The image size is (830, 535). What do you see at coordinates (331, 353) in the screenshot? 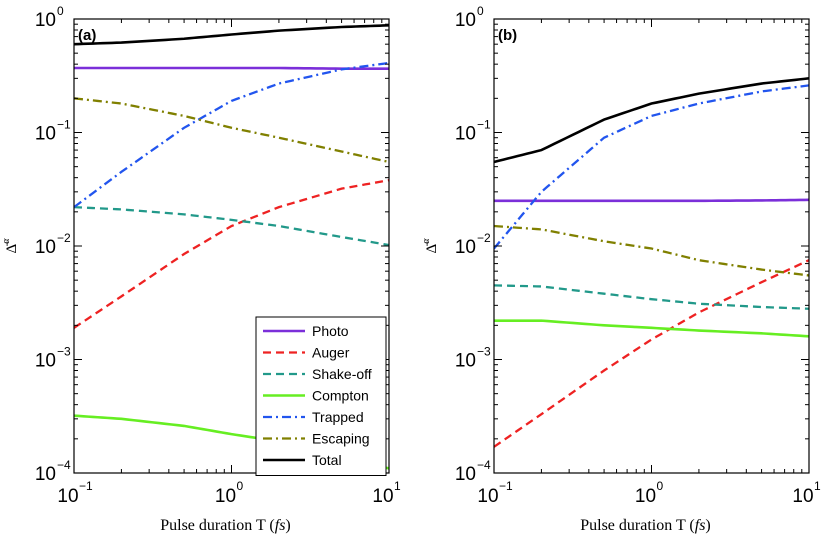
I see `legend-label: Auger` at bounding box center [331, 353].